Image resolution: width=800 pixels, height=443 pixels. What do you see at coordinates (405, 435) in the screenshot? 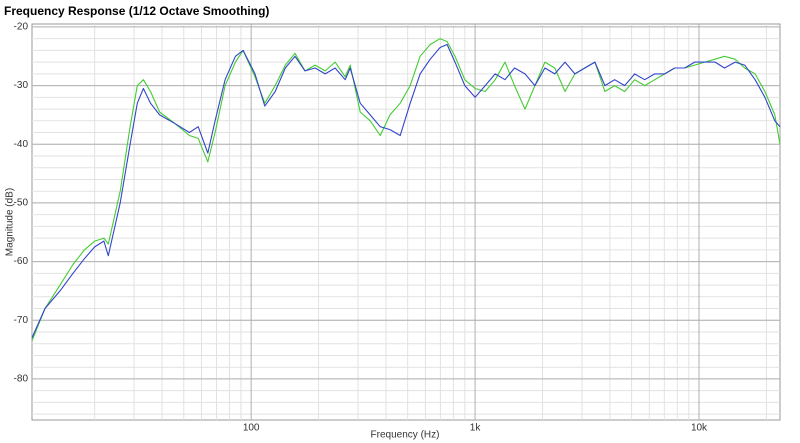
I see `x-axis-label: Frequency (Hz)` at bounding box center [405, 435].